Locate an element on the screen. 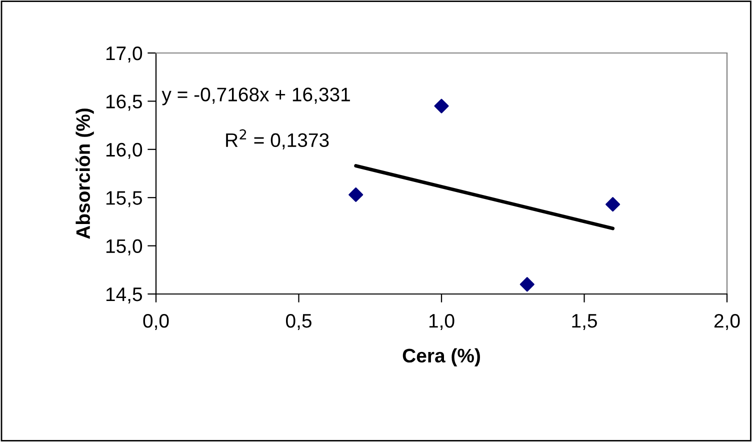 This screenshot has width=753, height=442. annotation: y = -0,7168x + 16,331 is located at coordinates (256, 97).